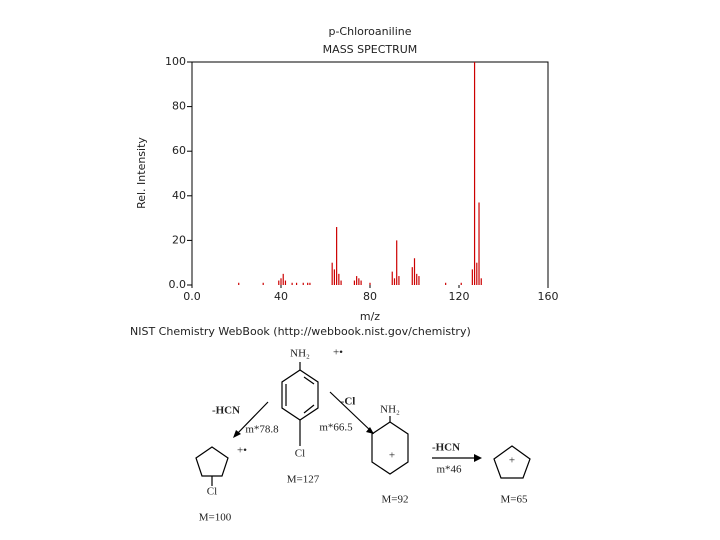 The image size is (720, 540). What do you see at coordinates (514, 500) in the screenshot?
I see `scheme-label: M=65` at bounding box center [514, 500].